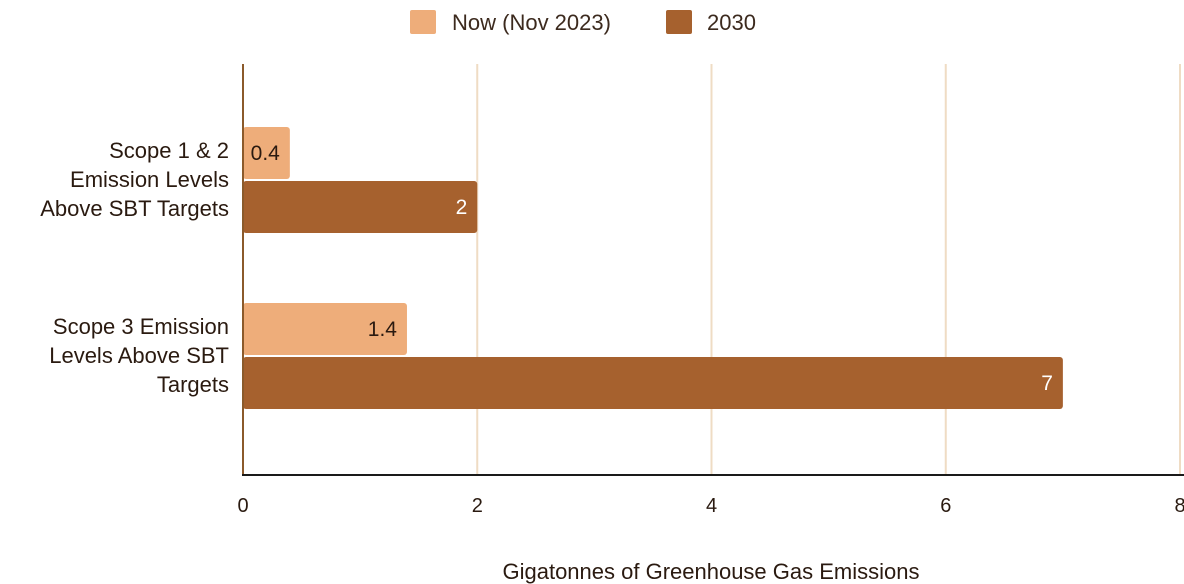 The width and height of the screenshot is (1184, 584). Describe the element at coordinates (477, 506) in the screenshot. I see `x-tick-label-2: 2` at that location.